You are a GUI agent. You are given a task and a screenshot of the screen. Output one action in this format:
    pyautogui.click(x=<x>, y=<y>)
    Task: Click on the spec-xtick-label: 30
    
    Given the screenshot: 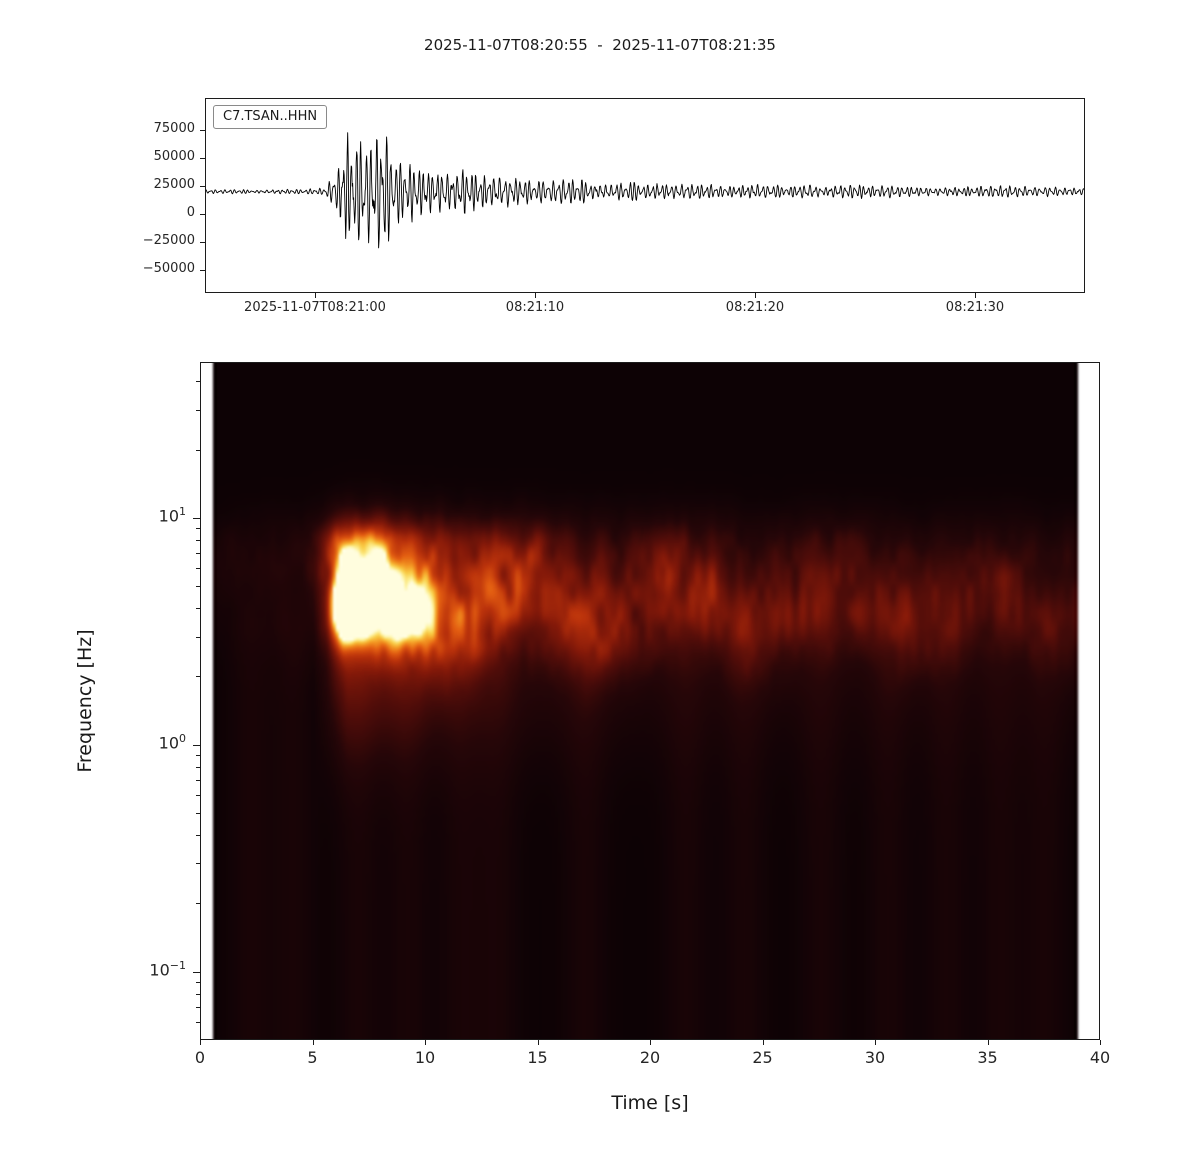 What is the action you would take?
    pyautogui.click(x=875, y=1057)
    